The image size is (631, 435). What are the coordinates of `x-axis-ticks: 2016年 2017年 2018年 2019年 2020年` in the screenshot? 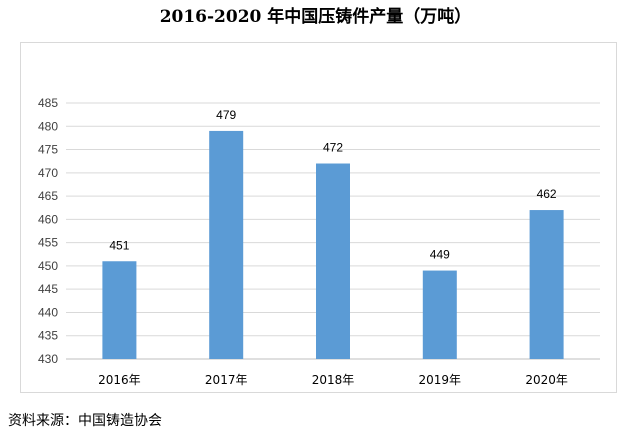 It's located at (333, 380).